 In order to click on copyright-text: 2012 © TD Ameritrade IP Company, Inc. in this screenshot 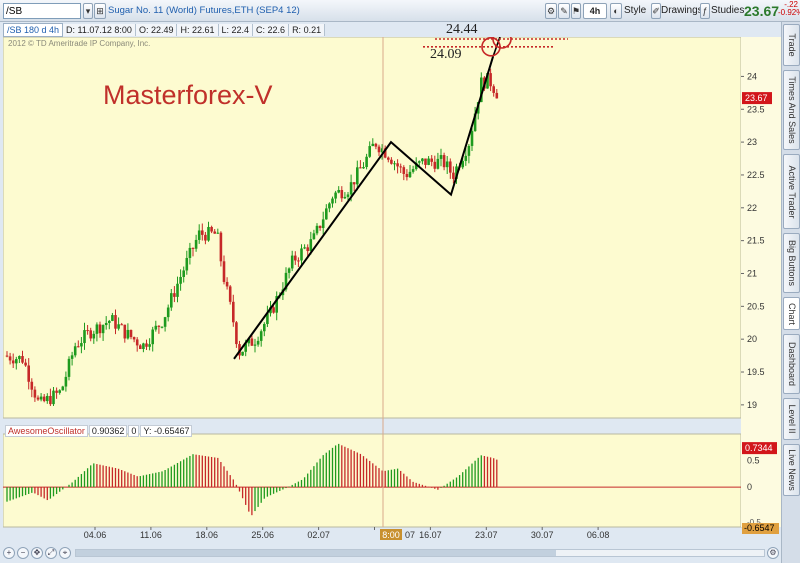, I will do `click(79, 43)`.